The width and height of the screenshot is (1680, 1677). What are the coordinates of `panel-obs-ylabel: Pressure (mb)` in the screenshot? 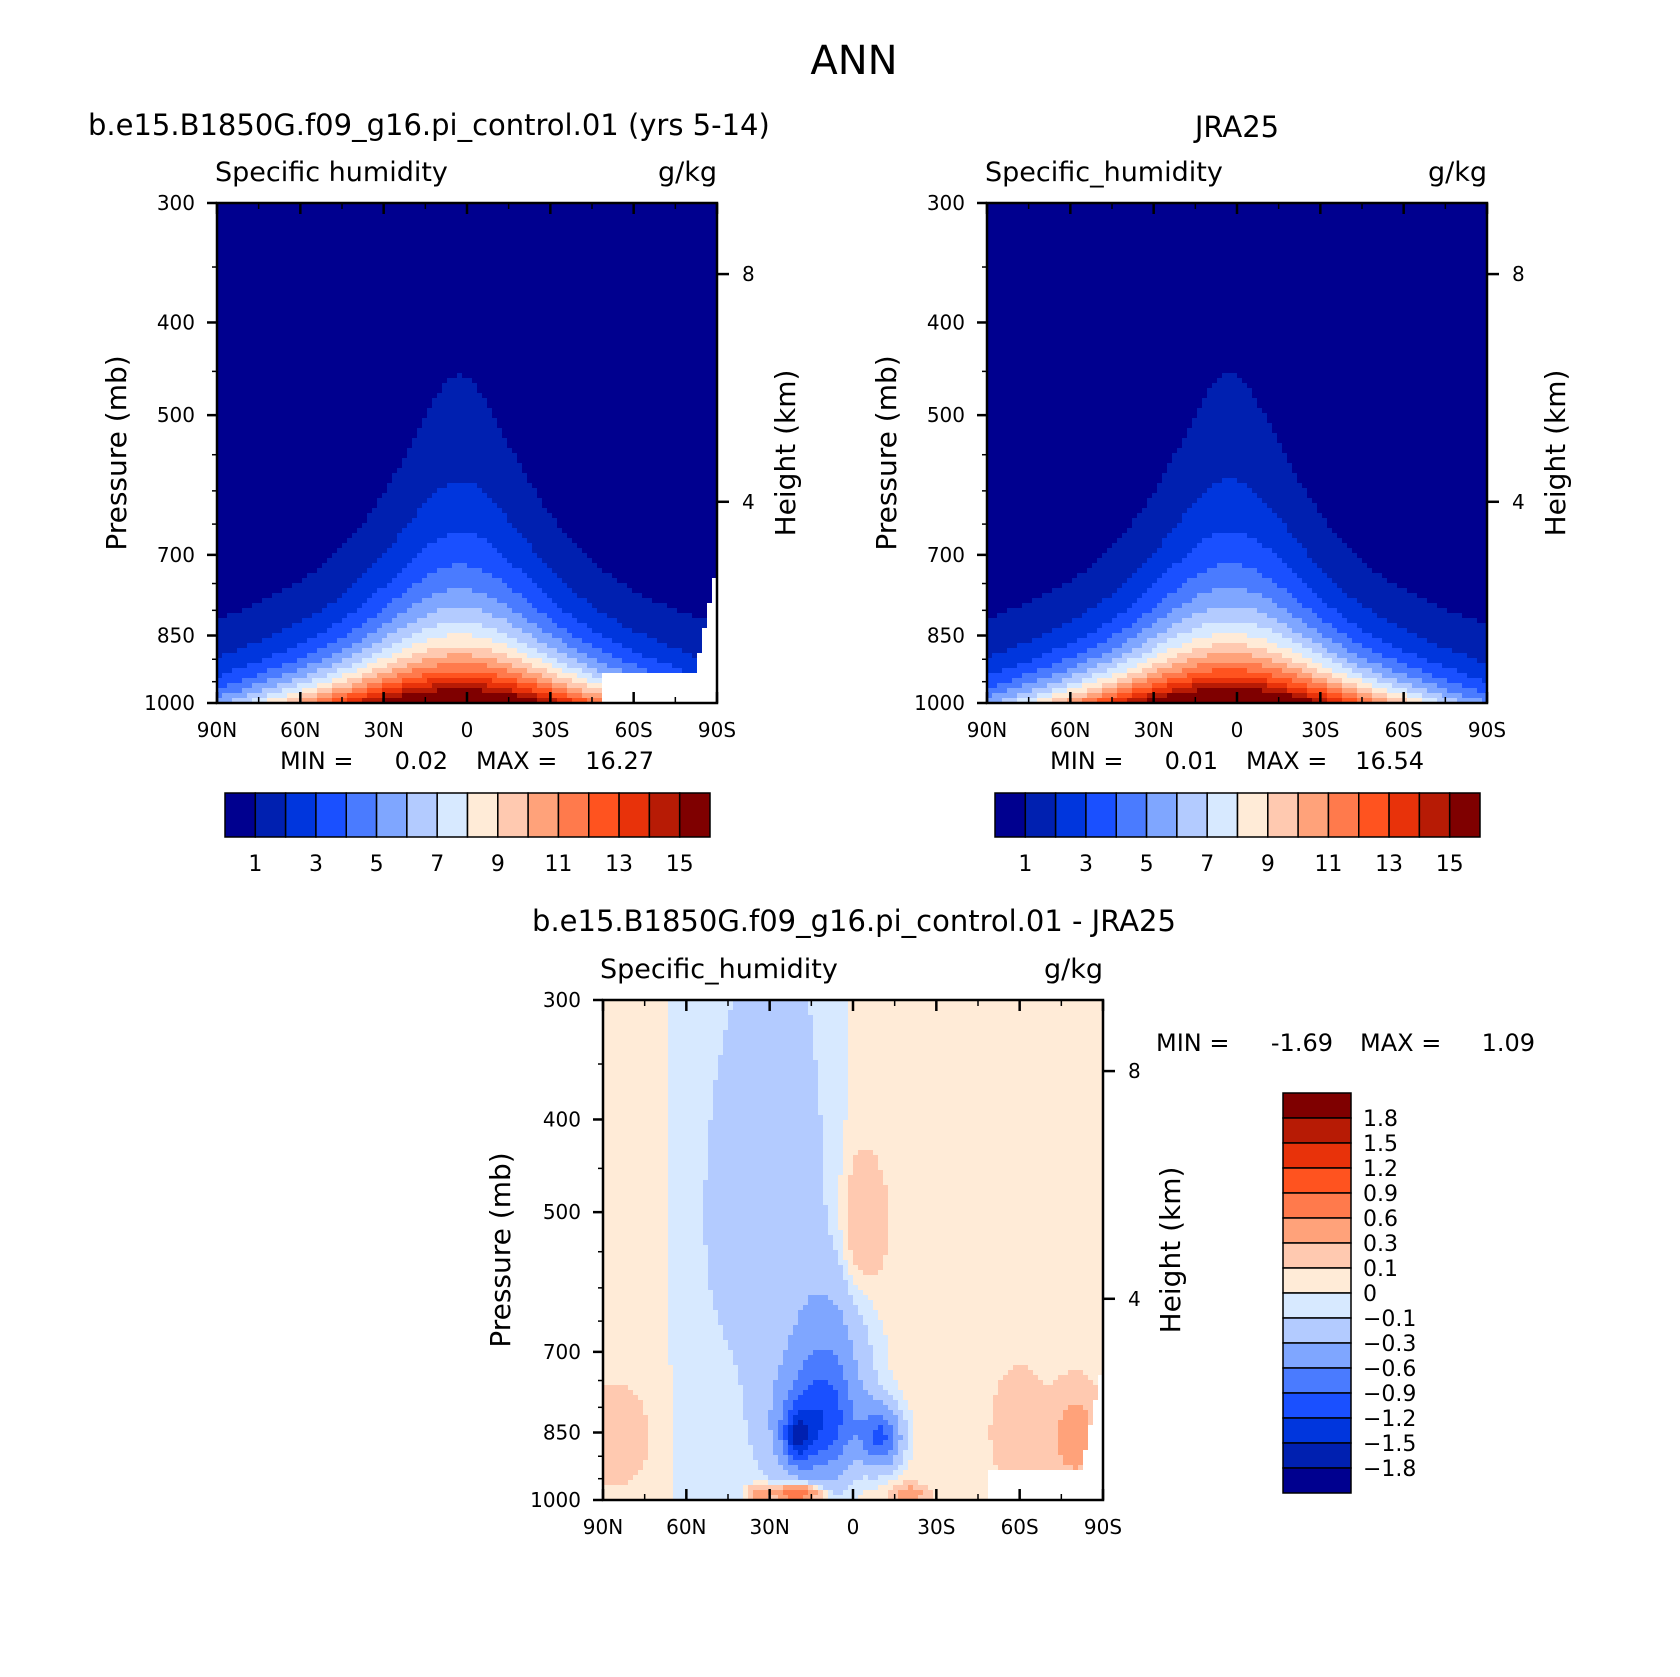 It's located at (886, 452).